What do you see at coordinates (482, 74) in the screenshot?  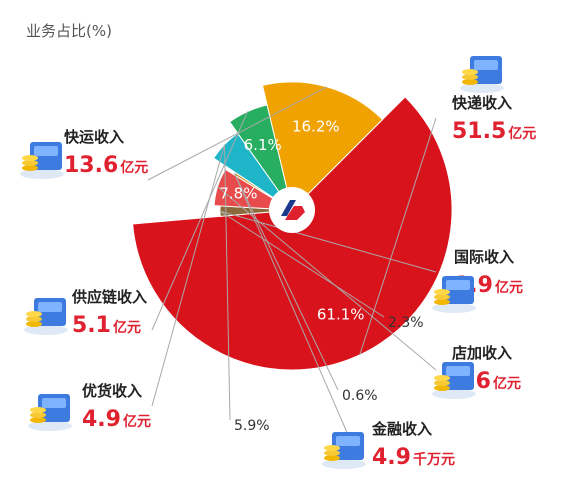 I see `express-parcels-icon` at bounding box center [482, 74].